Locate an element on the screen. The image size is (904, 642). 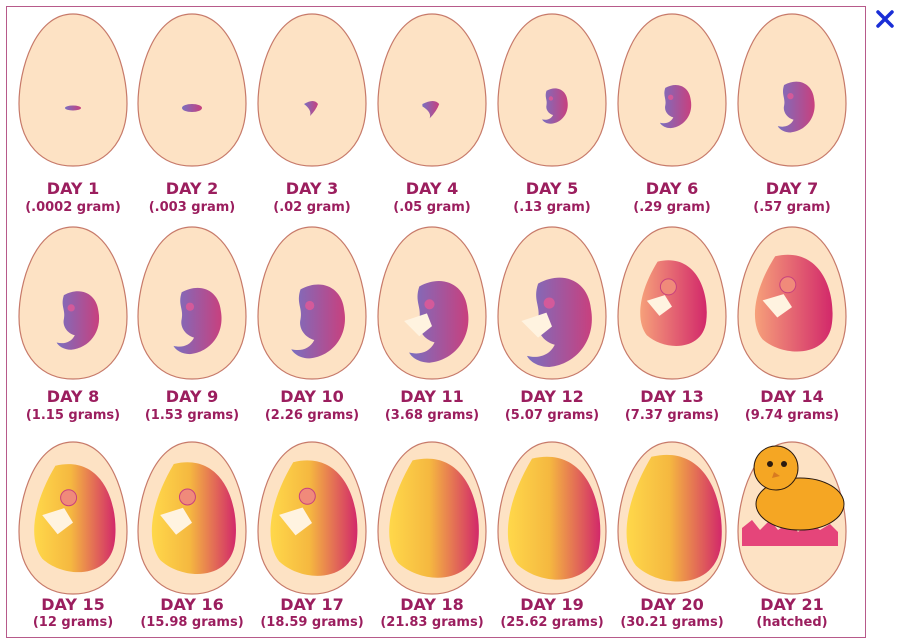
weight-label: (hatched) is located at coordinates (791, 622).